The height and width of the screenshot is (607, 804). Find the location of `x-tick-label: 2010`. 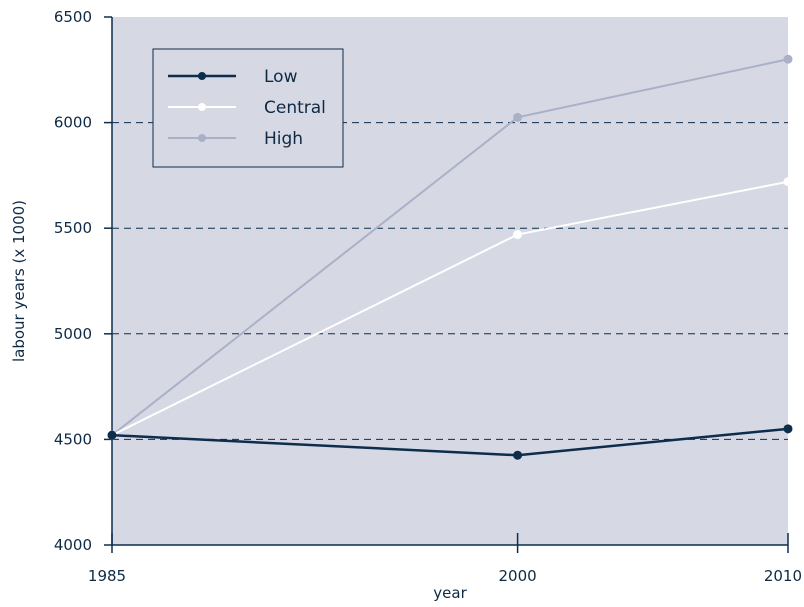

x-tick-label: 2010 is located at coordinates (783, 576).